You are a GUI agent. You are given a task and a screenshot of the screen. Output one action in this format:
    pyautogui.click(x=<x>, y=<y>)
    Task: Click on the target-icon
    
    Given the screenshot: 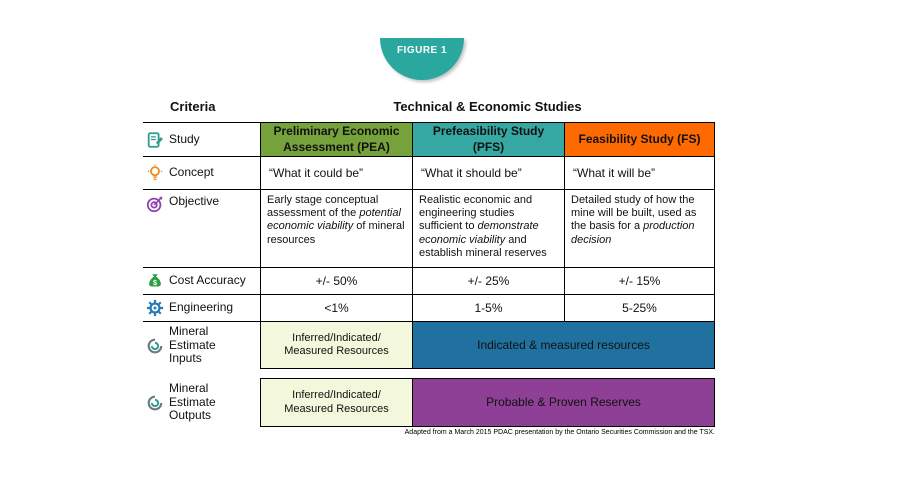 What is the action you would take?
    pyautogui.click(x=155, y=204)
    